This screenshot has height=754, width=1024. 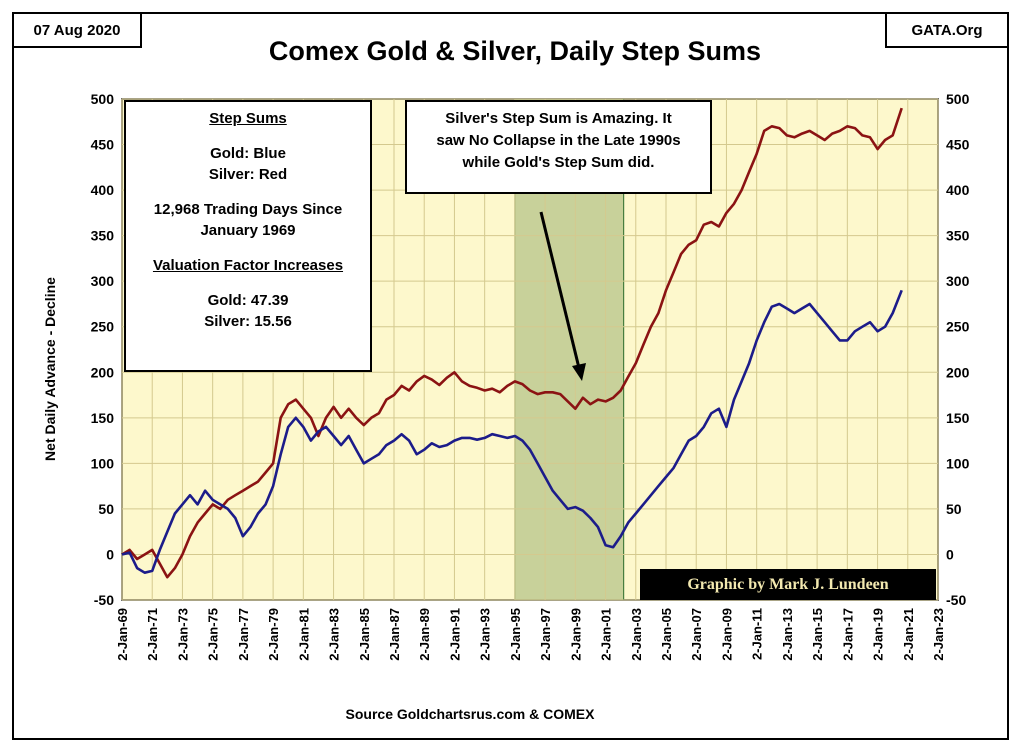 What do you see at coordinates (103, 418) in the screenshot?
I see `y-tick-label-left: 150` at bounding box center [103, 418].